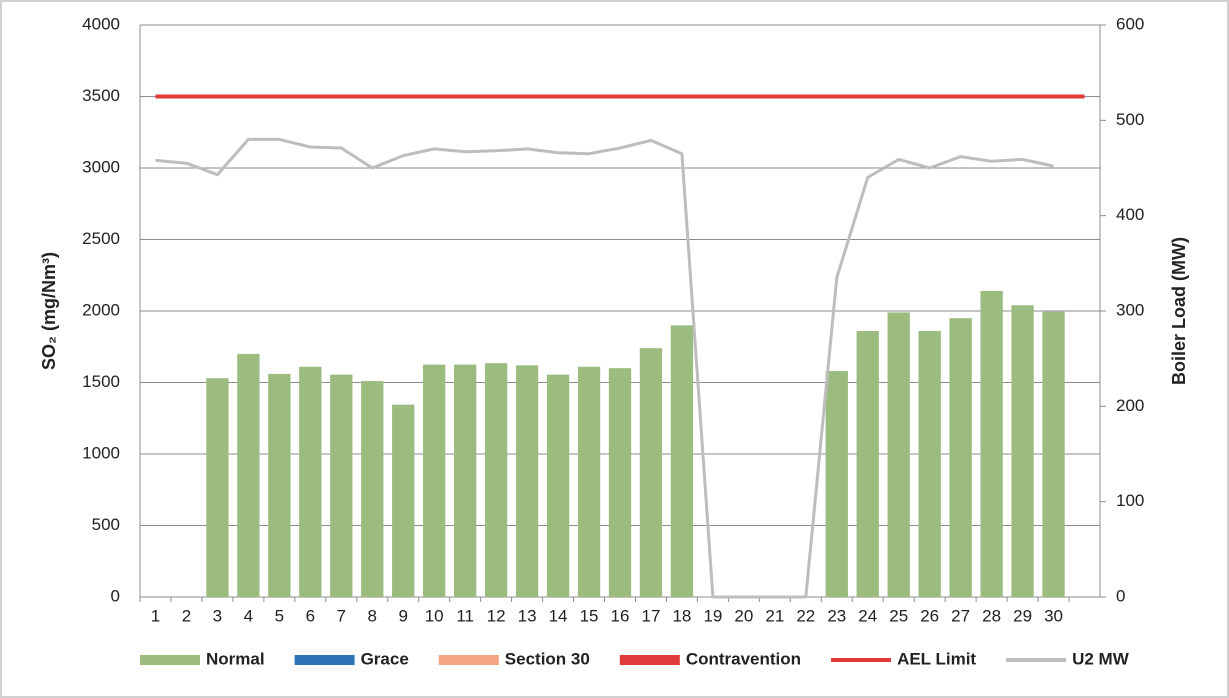 This screenshot has height=698, width=1229. I want to click on y-tick-label: 2000, so click(101, 309).